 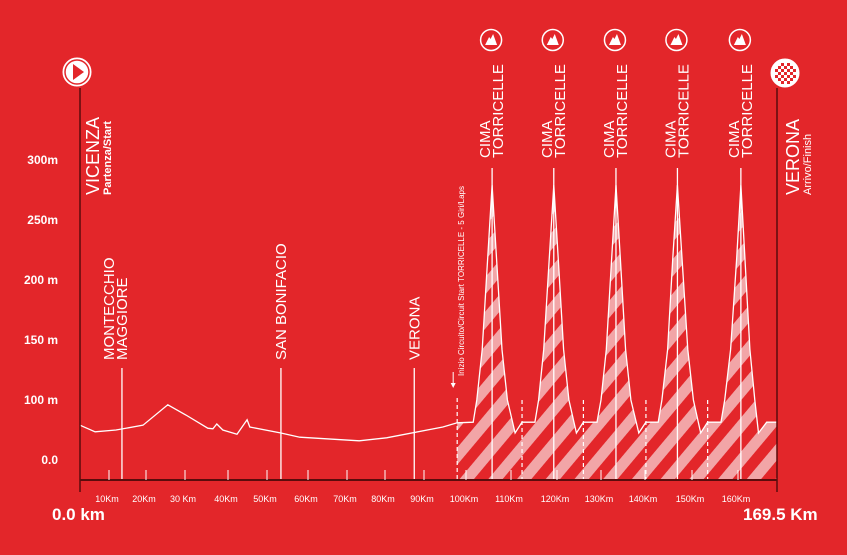 What do you see at coordinates (345, 499) in the screenshot?
I see `x-tick-label: 70Km` at bounding box center [345, 499].